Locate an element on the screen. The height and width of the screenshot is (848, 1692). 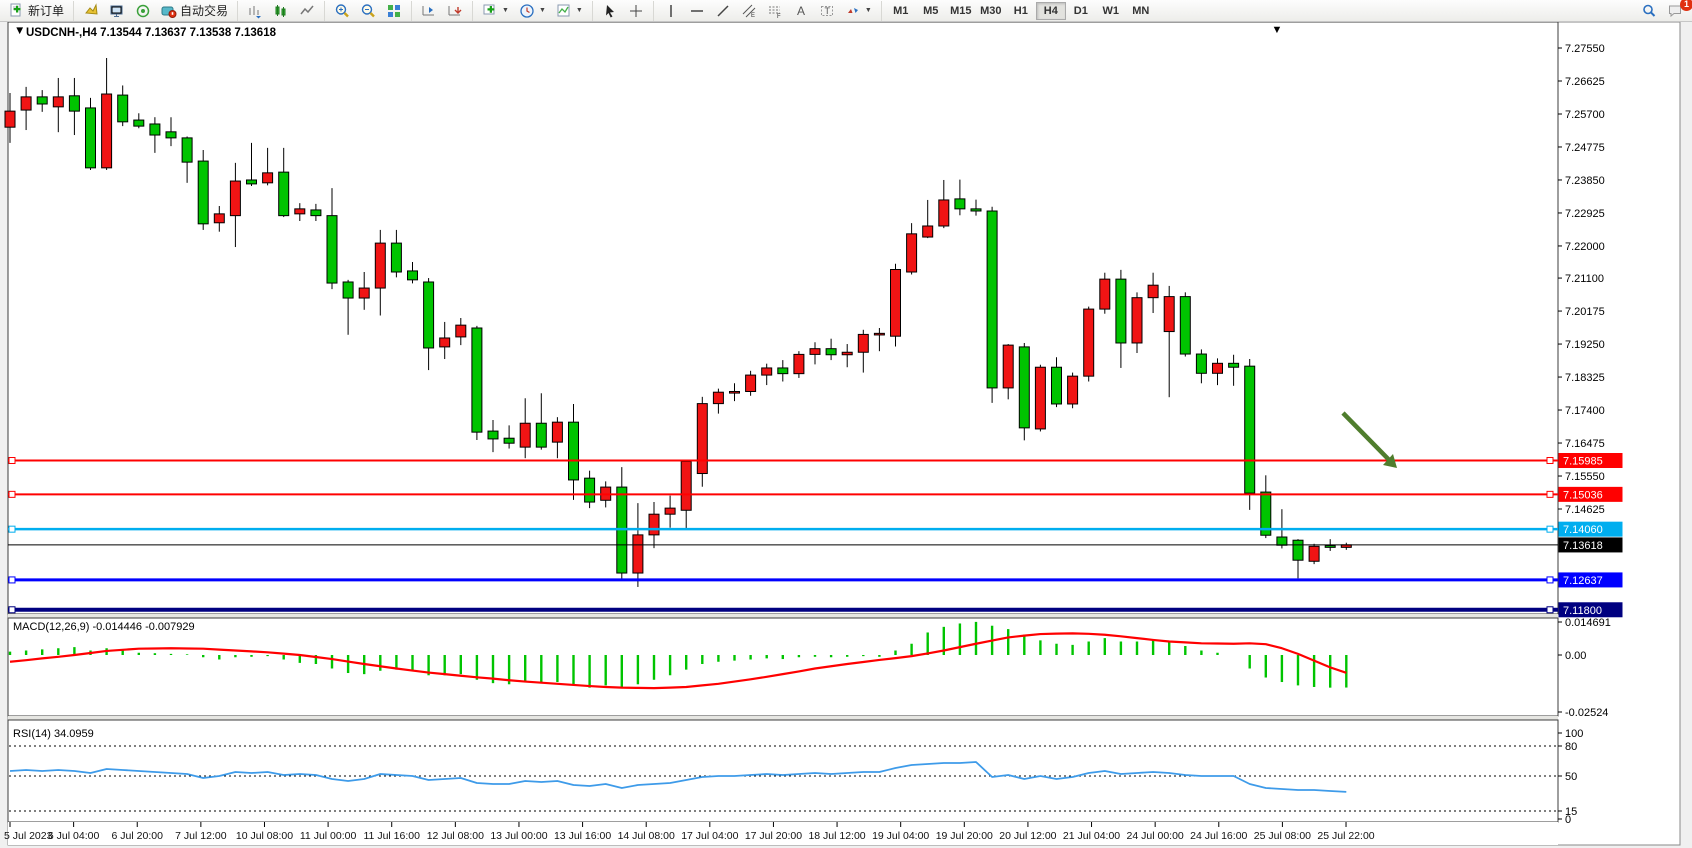
terminal-icon is located at coordinates (117, 11).